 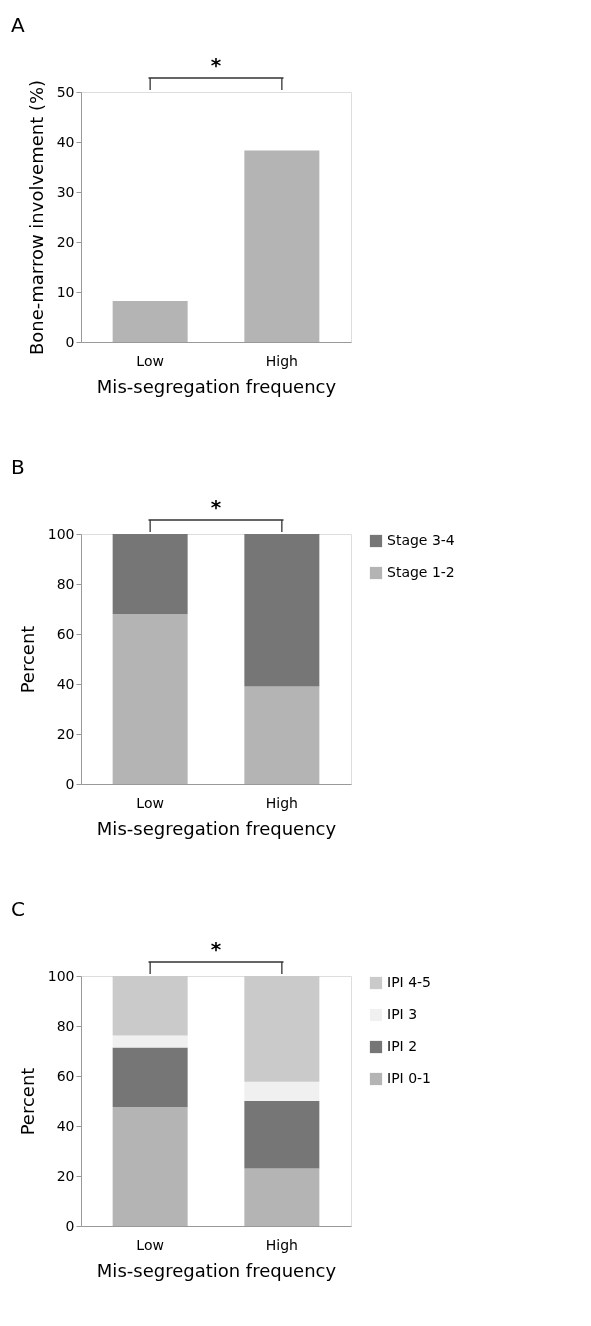 I want to click on y-axis-title: Bone-marrow involvement (%), so click(x=36, y=217).